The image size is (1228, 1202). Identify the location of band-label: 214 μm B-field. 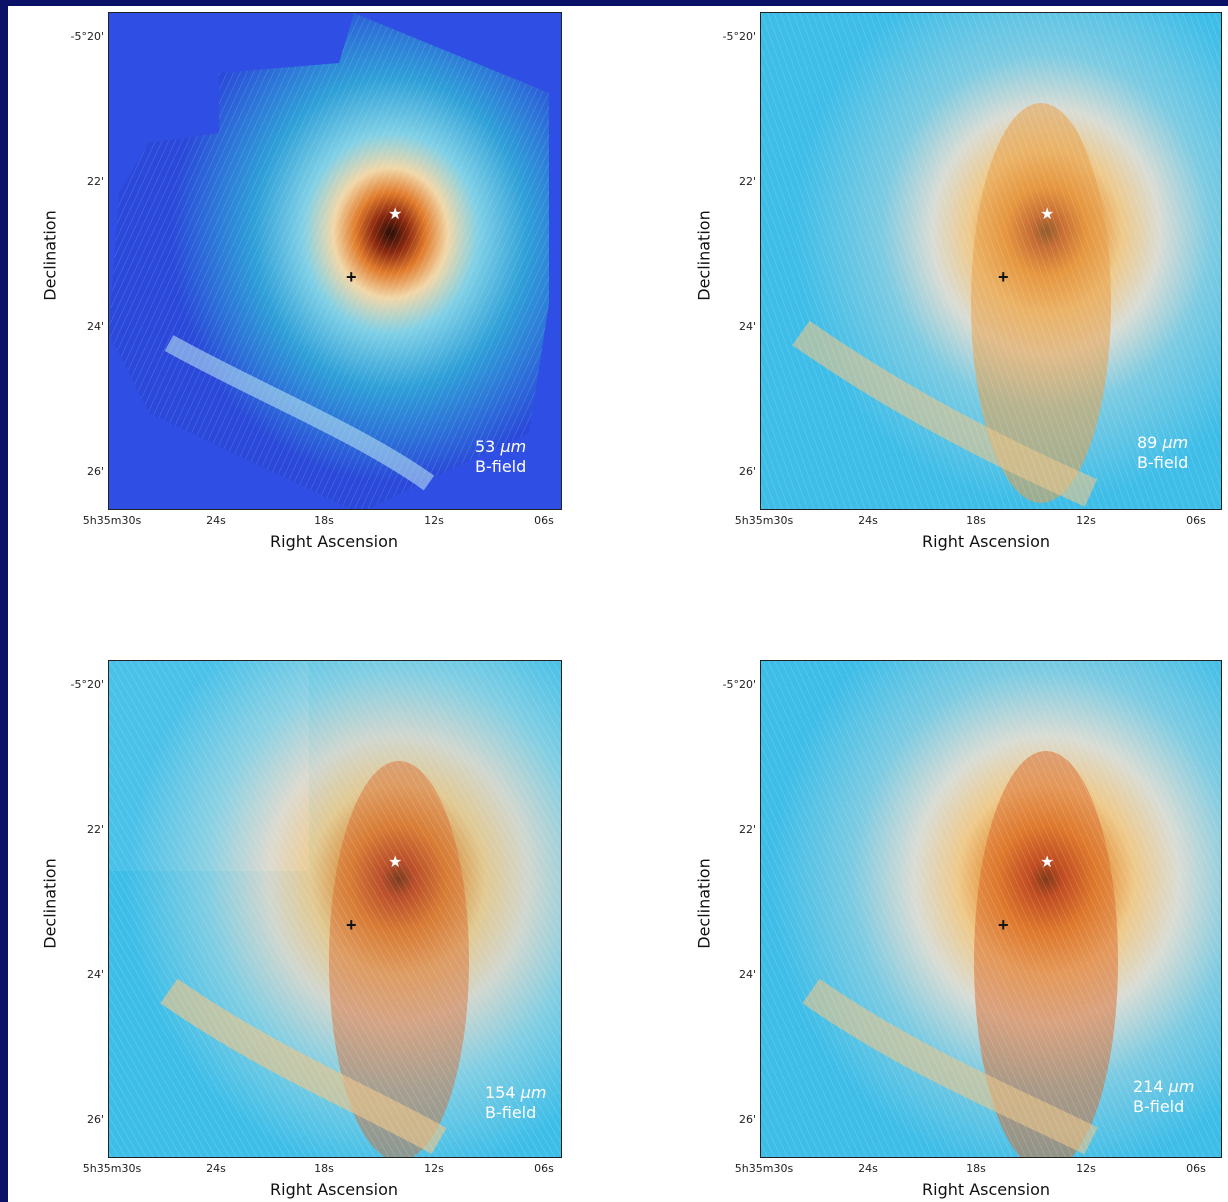
(1163, 1097).